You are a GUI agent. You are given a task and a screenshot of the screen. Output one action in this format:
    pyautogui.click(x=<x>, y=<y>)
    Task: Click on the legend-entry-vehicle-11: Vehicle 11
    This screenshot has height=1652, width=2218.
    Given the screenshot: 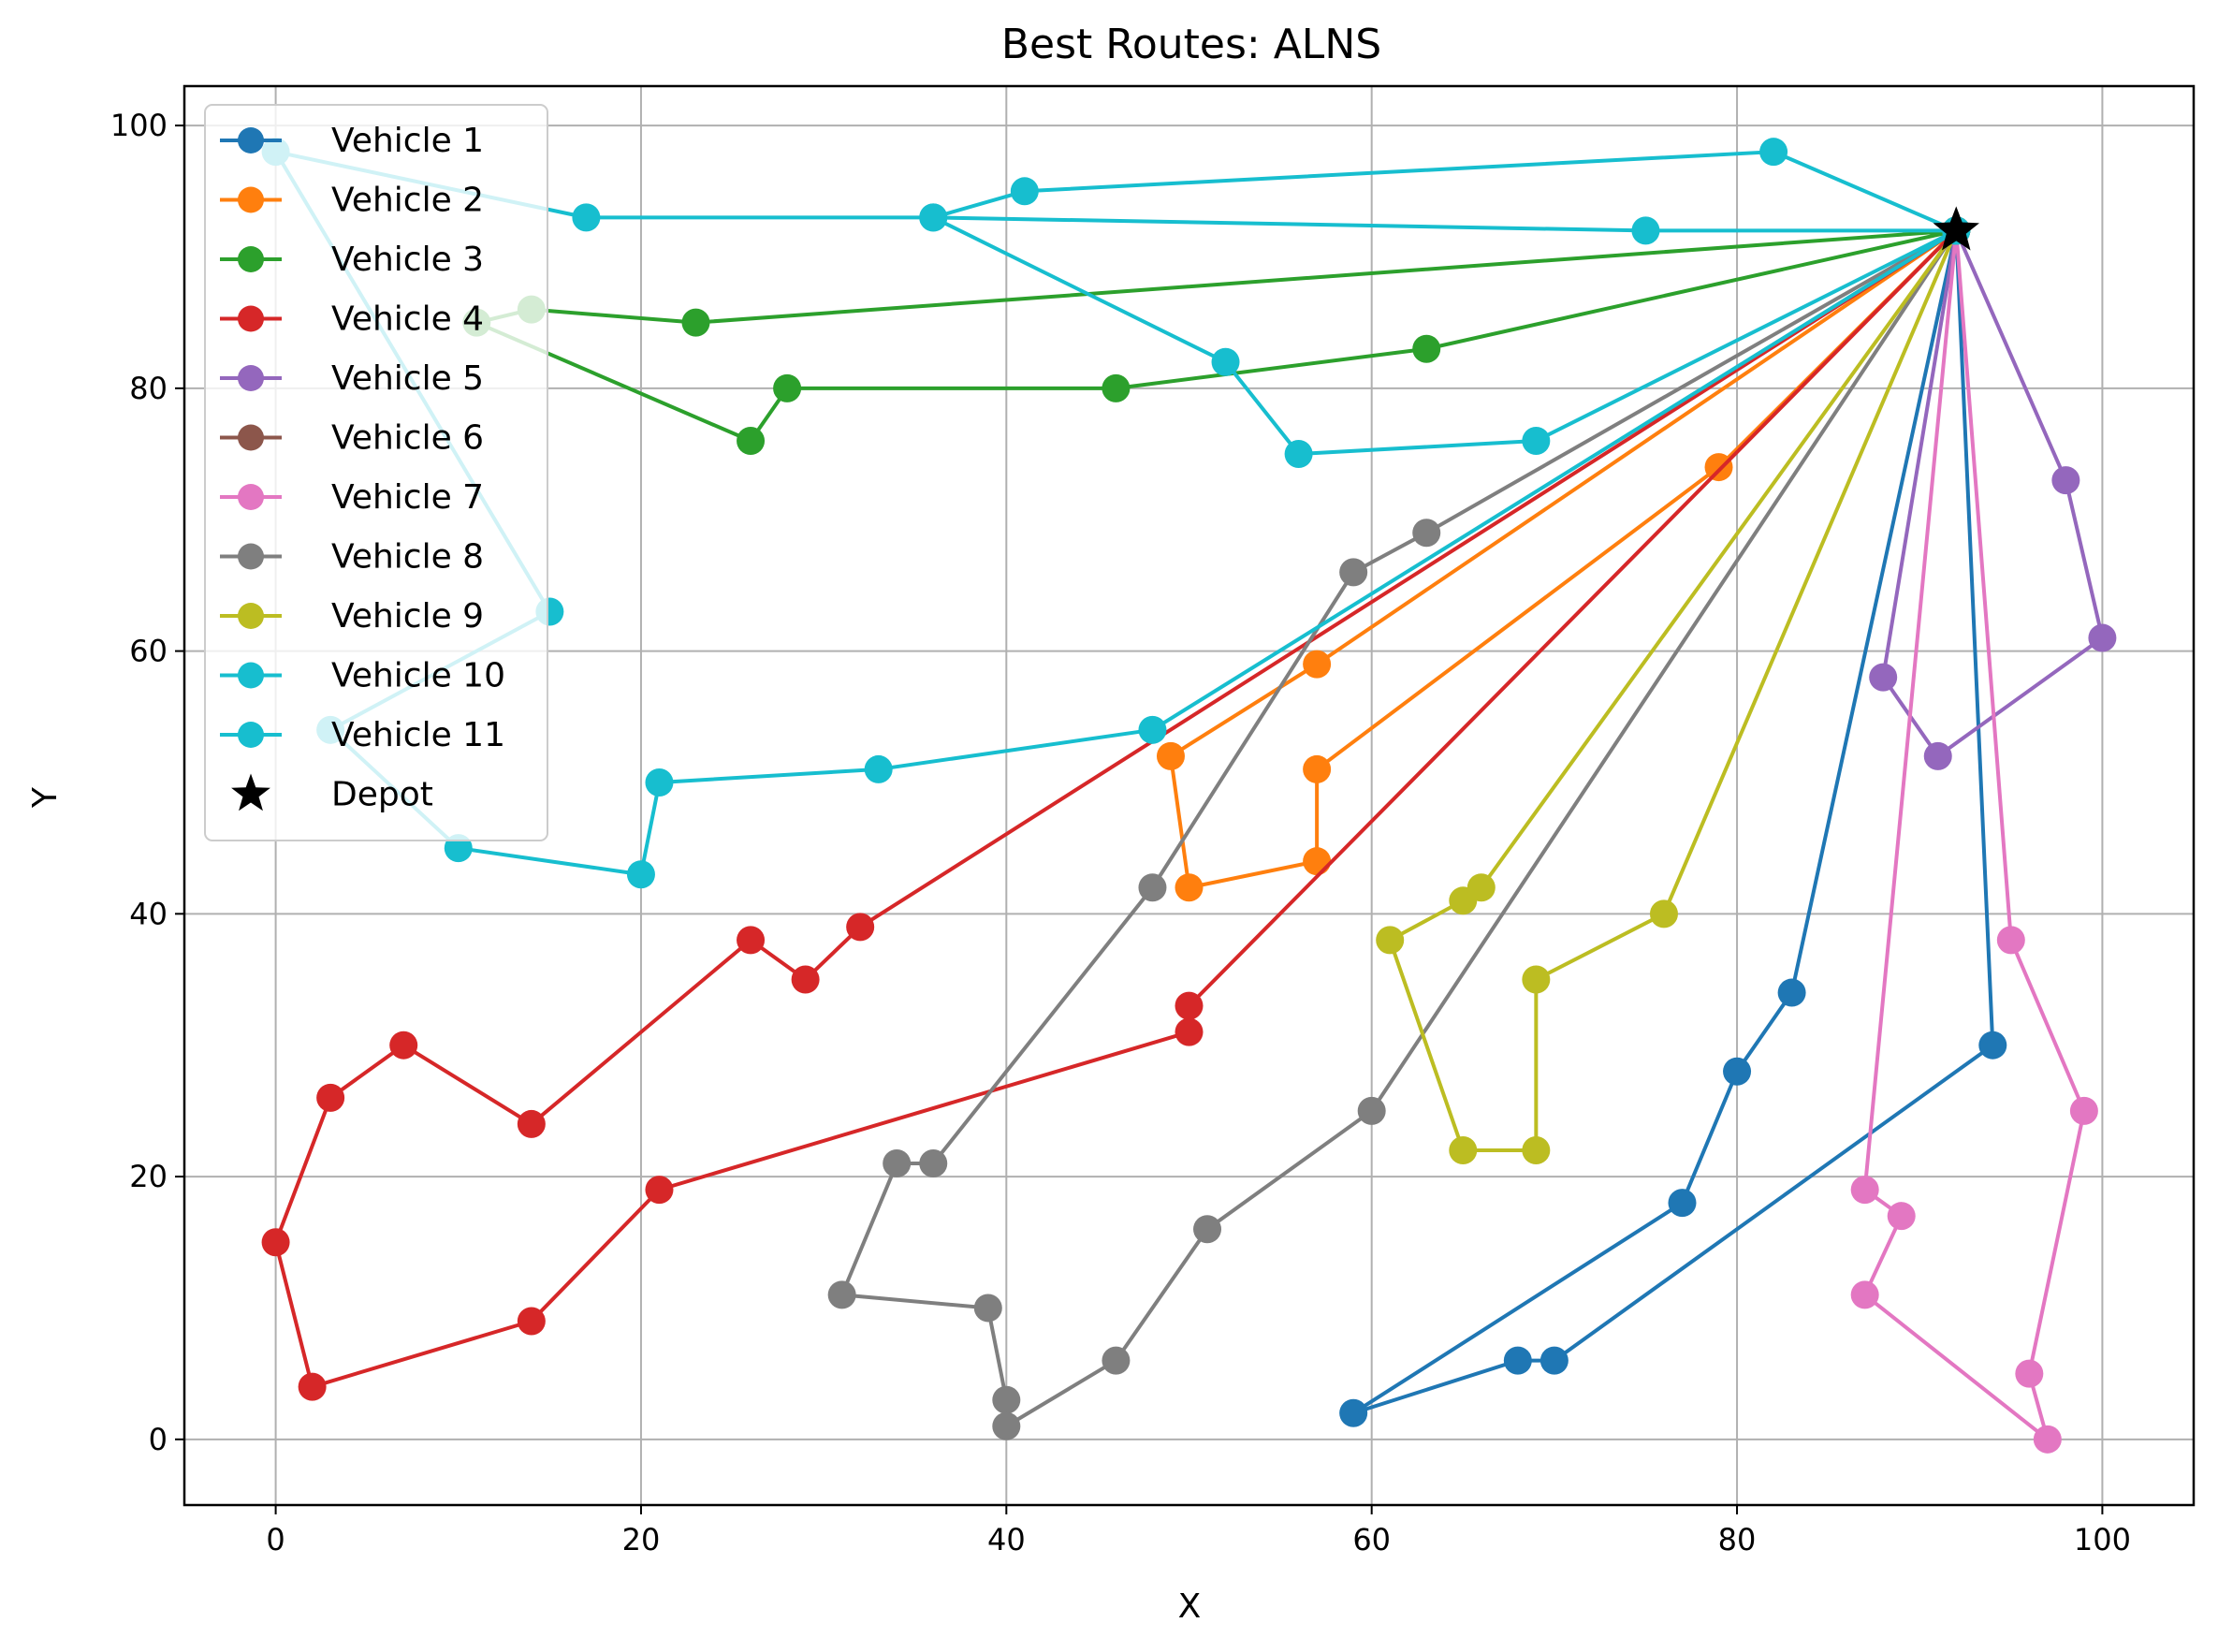 What is the action you would take?
    pyautogui.click(x=363, y=735)
    